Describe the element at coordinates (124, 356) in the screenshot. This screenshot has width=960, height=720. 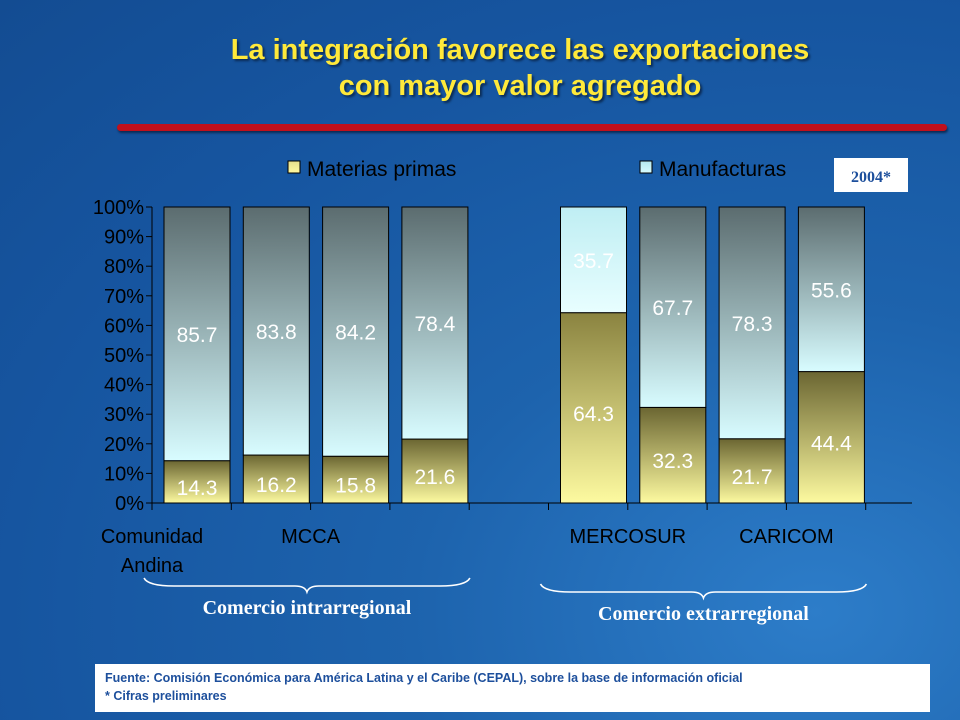
I see `y-tick-label: 50%` at that location.